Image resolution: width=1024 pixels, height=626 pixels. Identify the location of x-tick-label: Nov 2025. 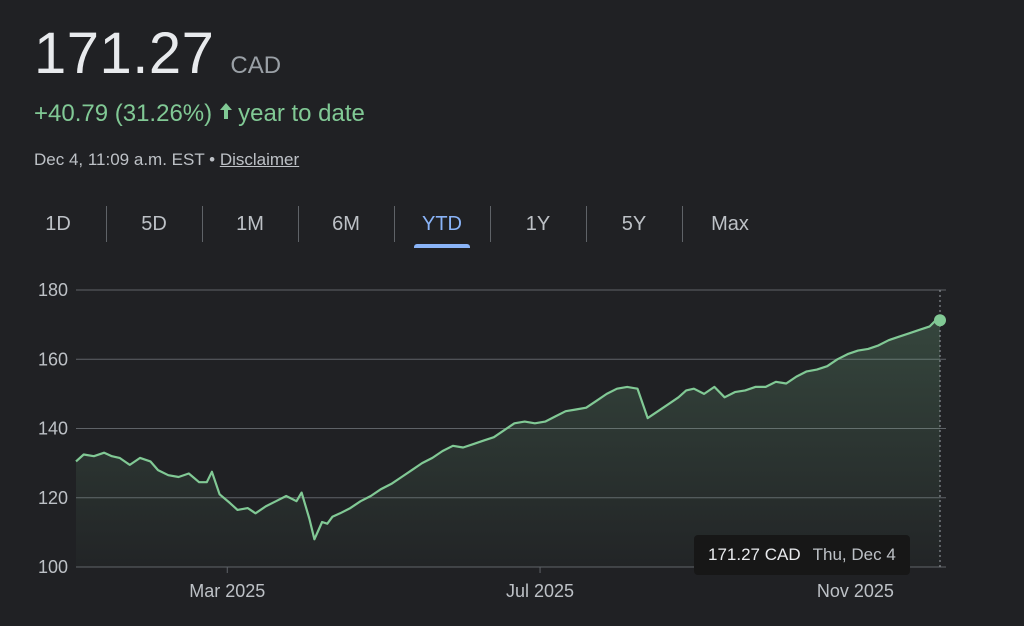
(855, 591).